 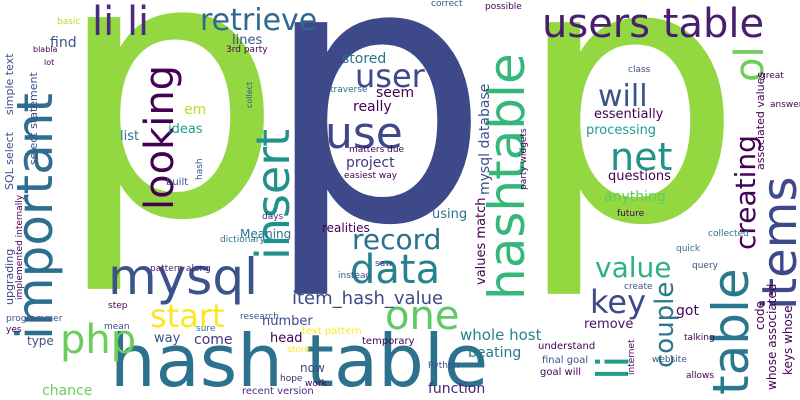 What do you see at coordinates (501, 335) in the screenshot?
I see `cloud-word: whole host` at bounding box center [501, 335].